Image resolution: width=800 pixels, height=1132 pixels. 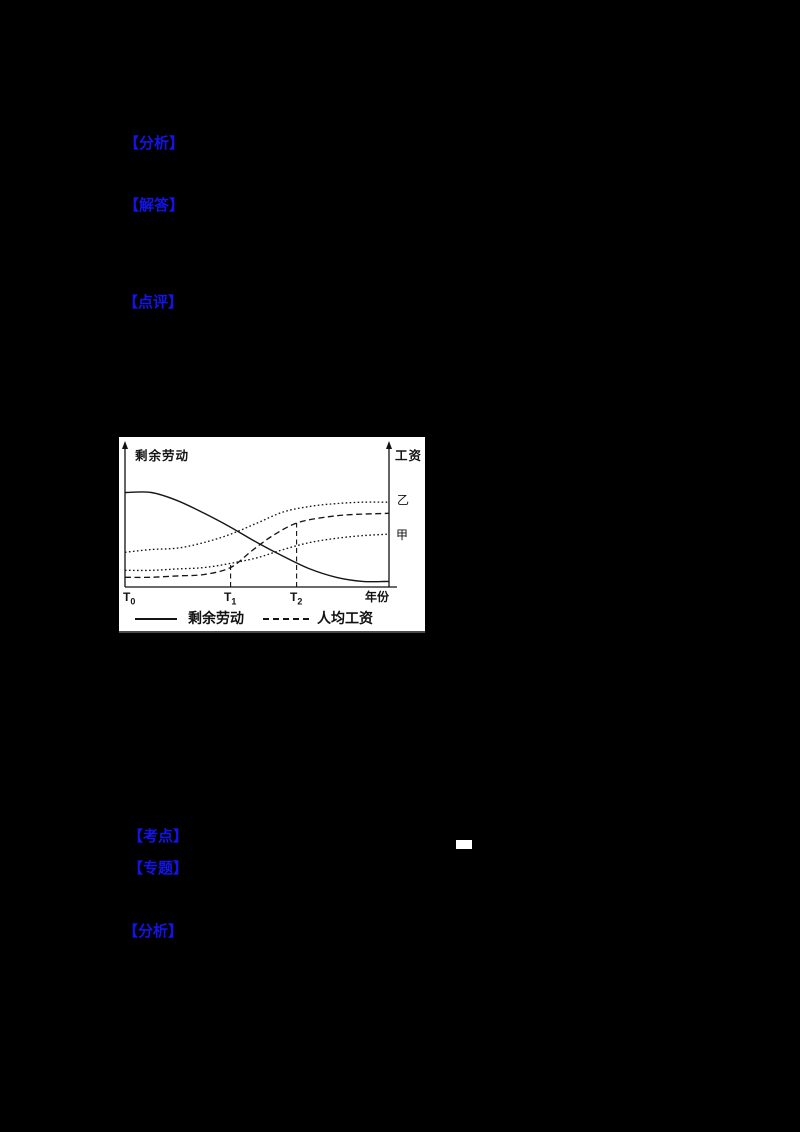 What do you see at coordinates (377, 597) in the screenshot?
I see `x-axis-label: 年份` at bounding box center [377, 597].